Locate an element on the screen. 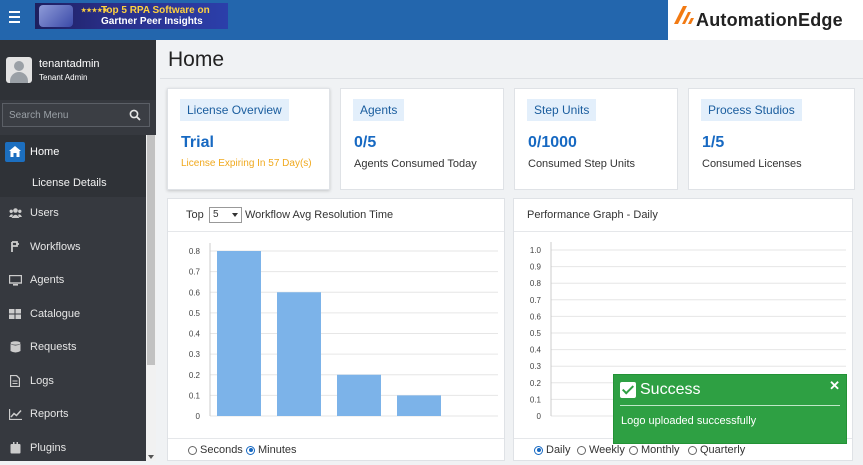 This screenshot has width=863, height=465. card-subtitle: Consumed Licenses is located at coordinates (752, 164).